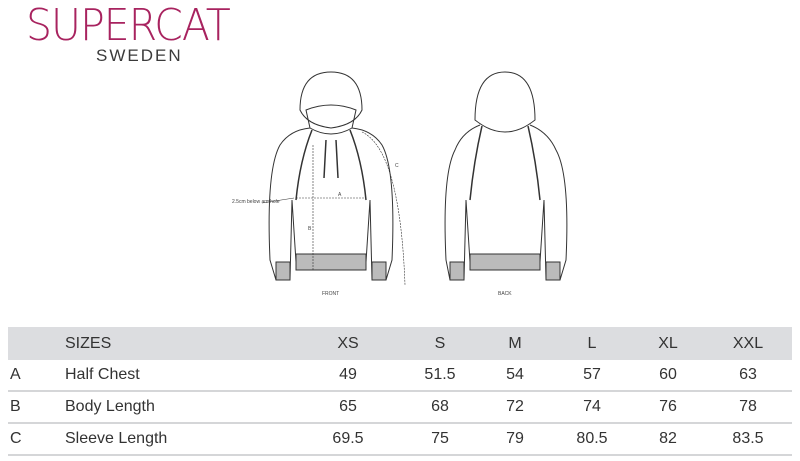 Image resolution: width=800 pixels, height=461 pixels. What do you see at coordinates (668, 406) in the screenshot?
I see `cell-value: 76` at bounding box center [668, 406].